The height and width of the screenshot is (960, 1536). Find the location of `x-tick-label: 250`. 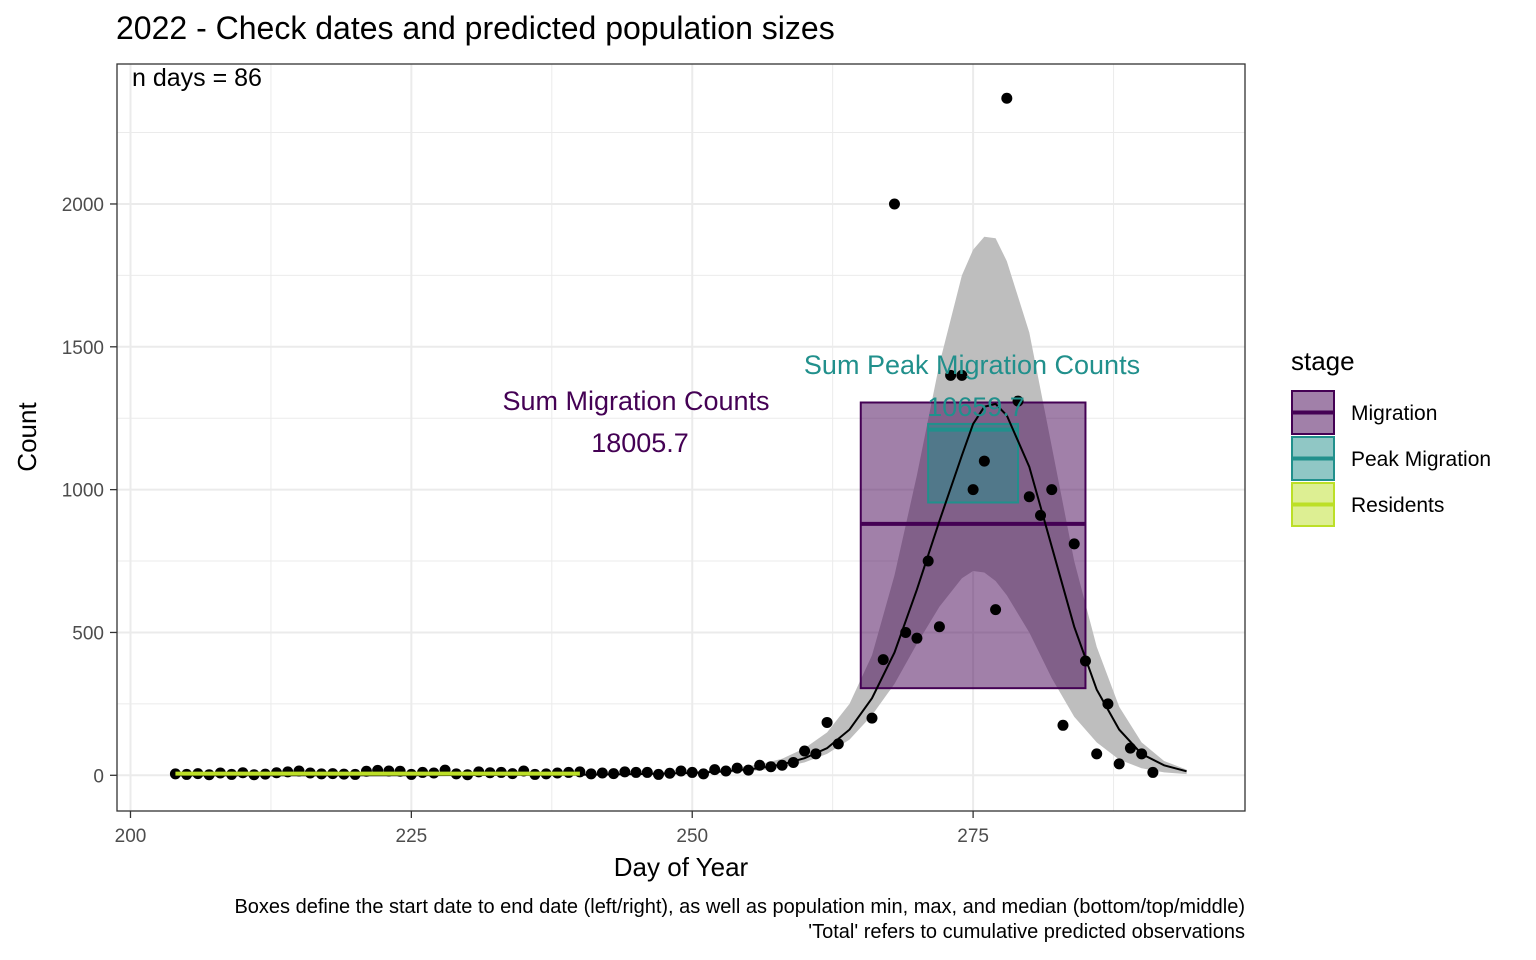

x-tick-label: 250 is located at coordinates (692, 836).